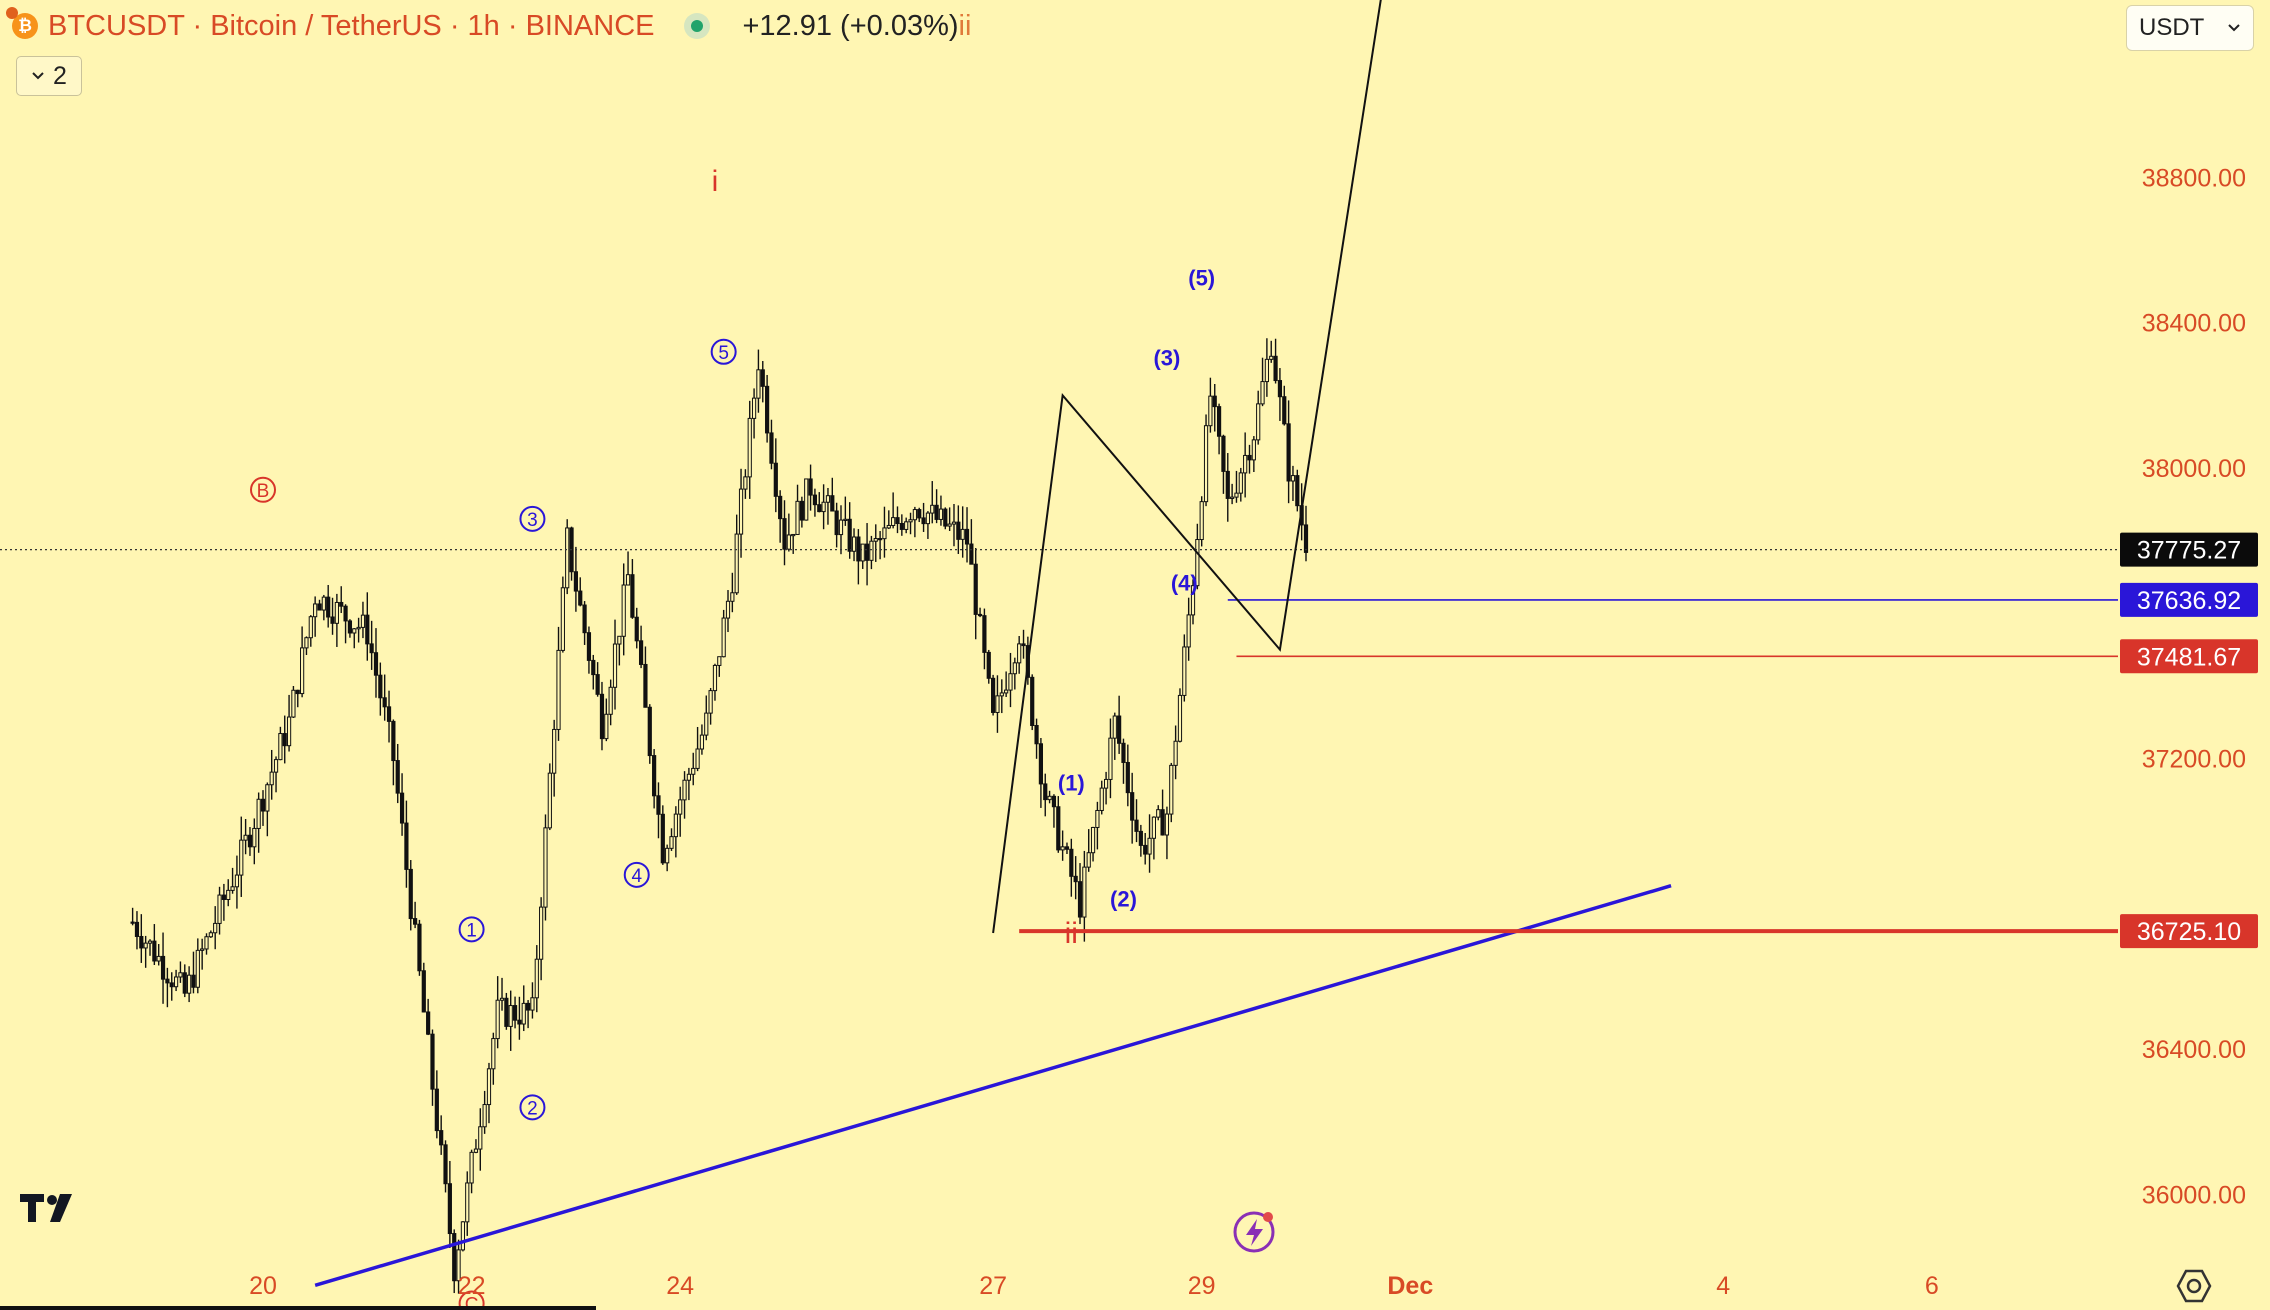 This screenshot has width=2270, height=1310. Describe the element at coordinates (2194, 1286) in the screenshot. I see `gear-icon` at that location.